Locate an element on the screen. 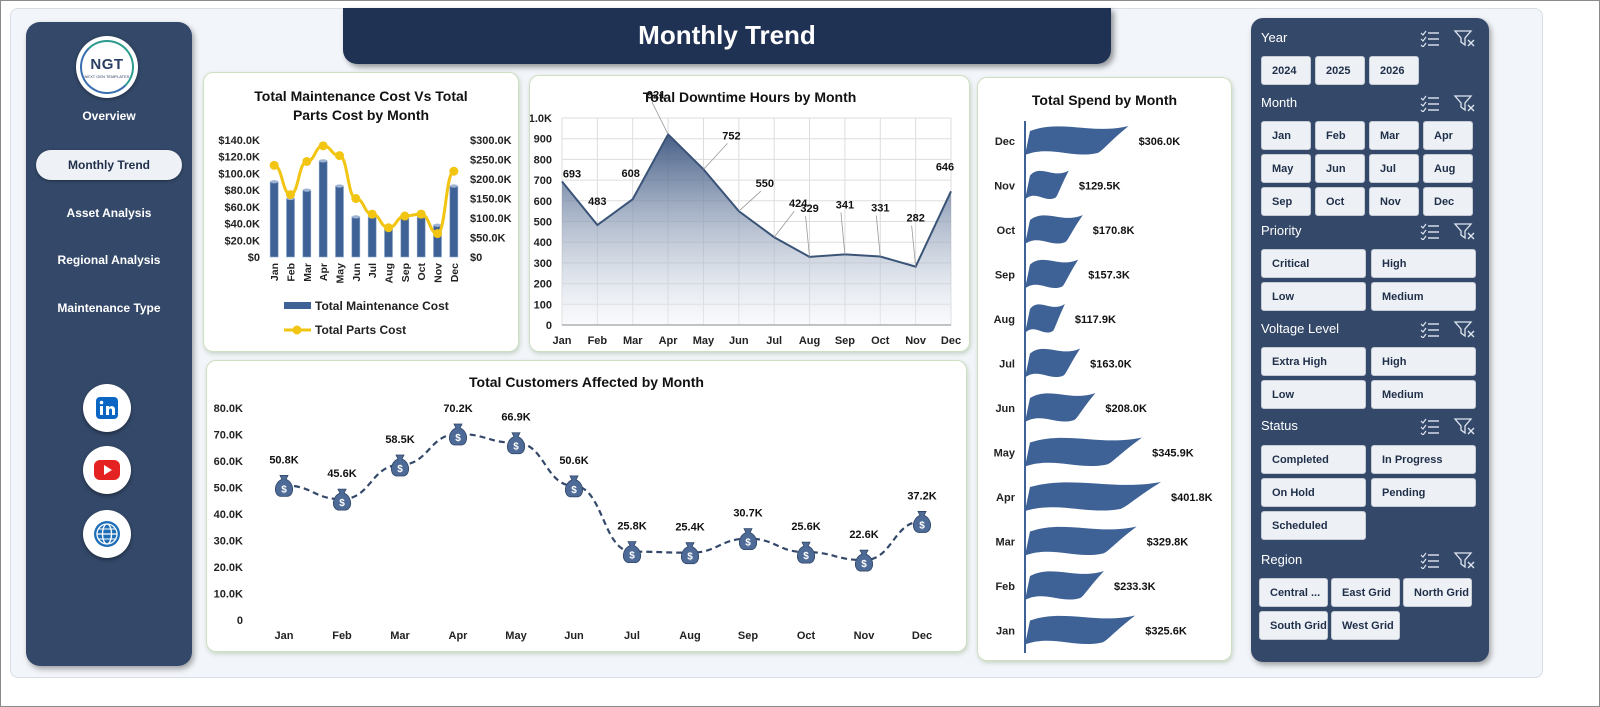 The image size is (1600, 707). filter-option-voltage-level-high: High is located at coordinates (1423, 361).